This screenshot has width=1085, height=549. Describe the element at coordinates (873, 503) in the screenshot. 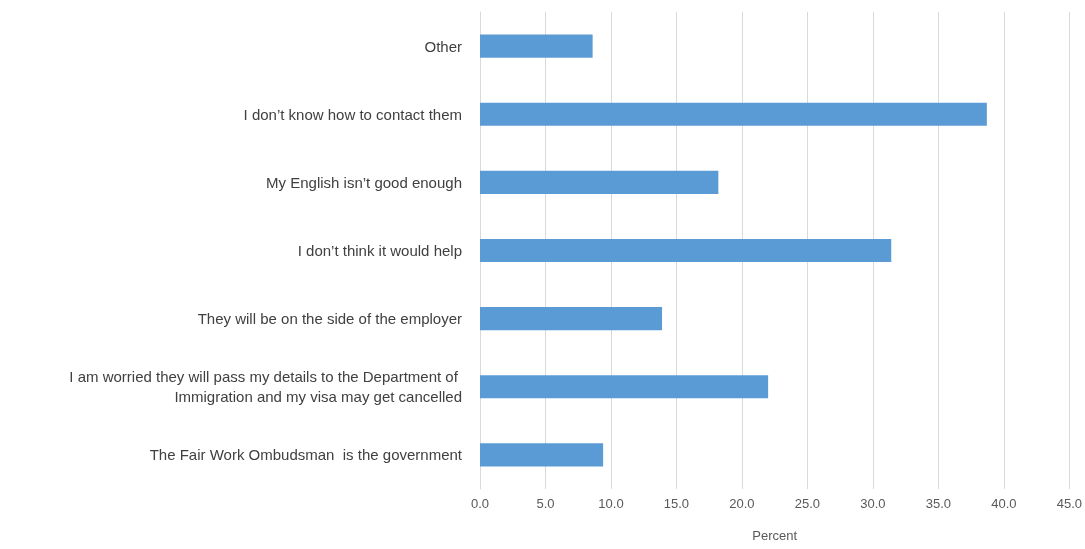

I see `x-tick-label: 30.0` at that location.